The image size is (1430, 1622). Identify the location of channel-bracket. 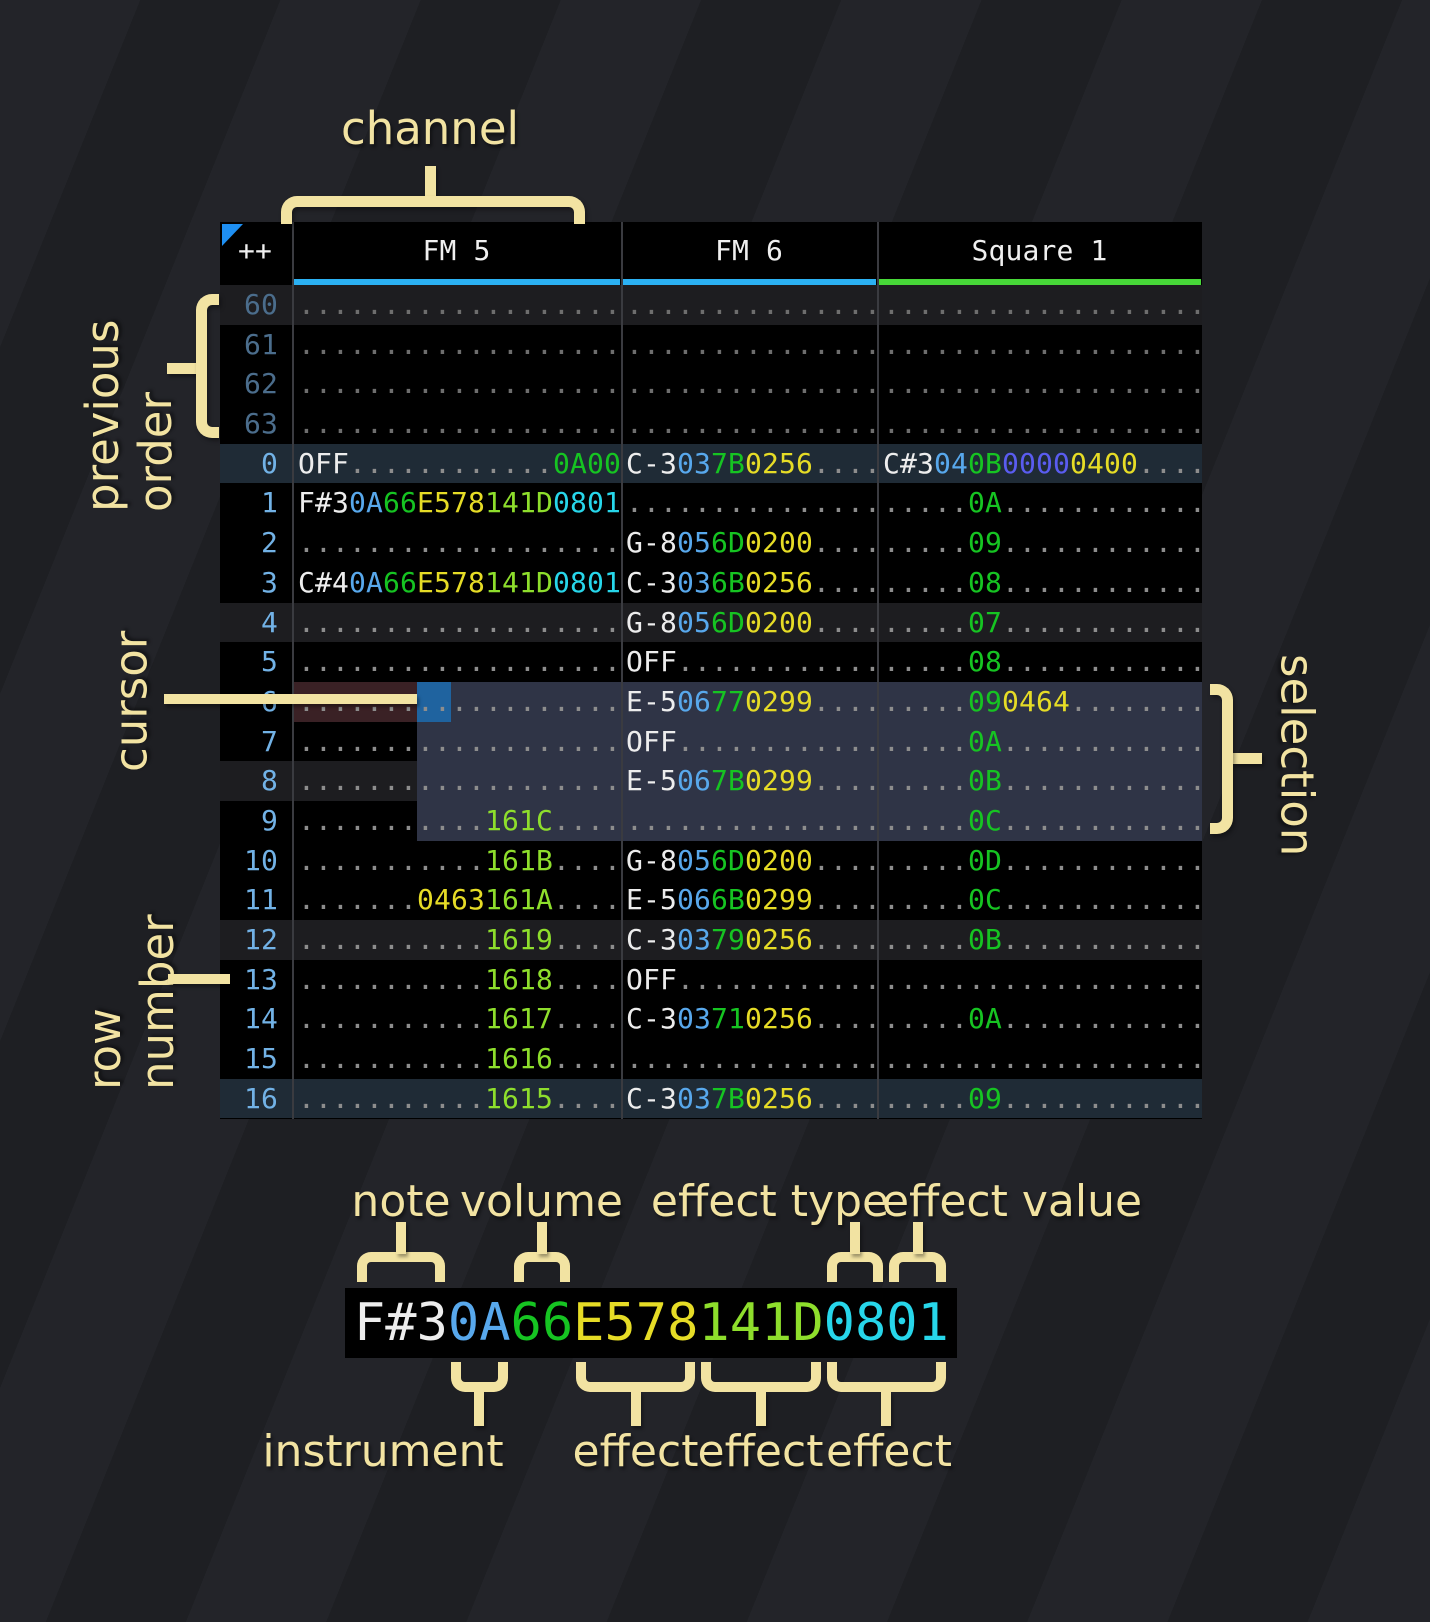
(433, 210).